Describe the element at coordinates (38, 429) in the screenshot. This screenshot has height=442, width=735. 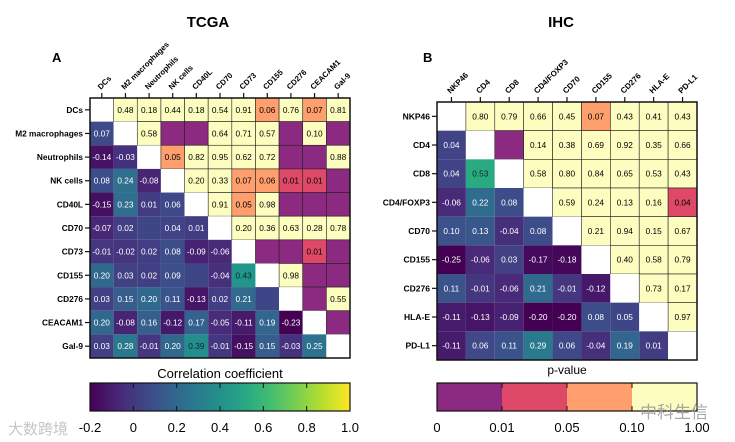
I see `watermark-left: 大数跨境` at that location.